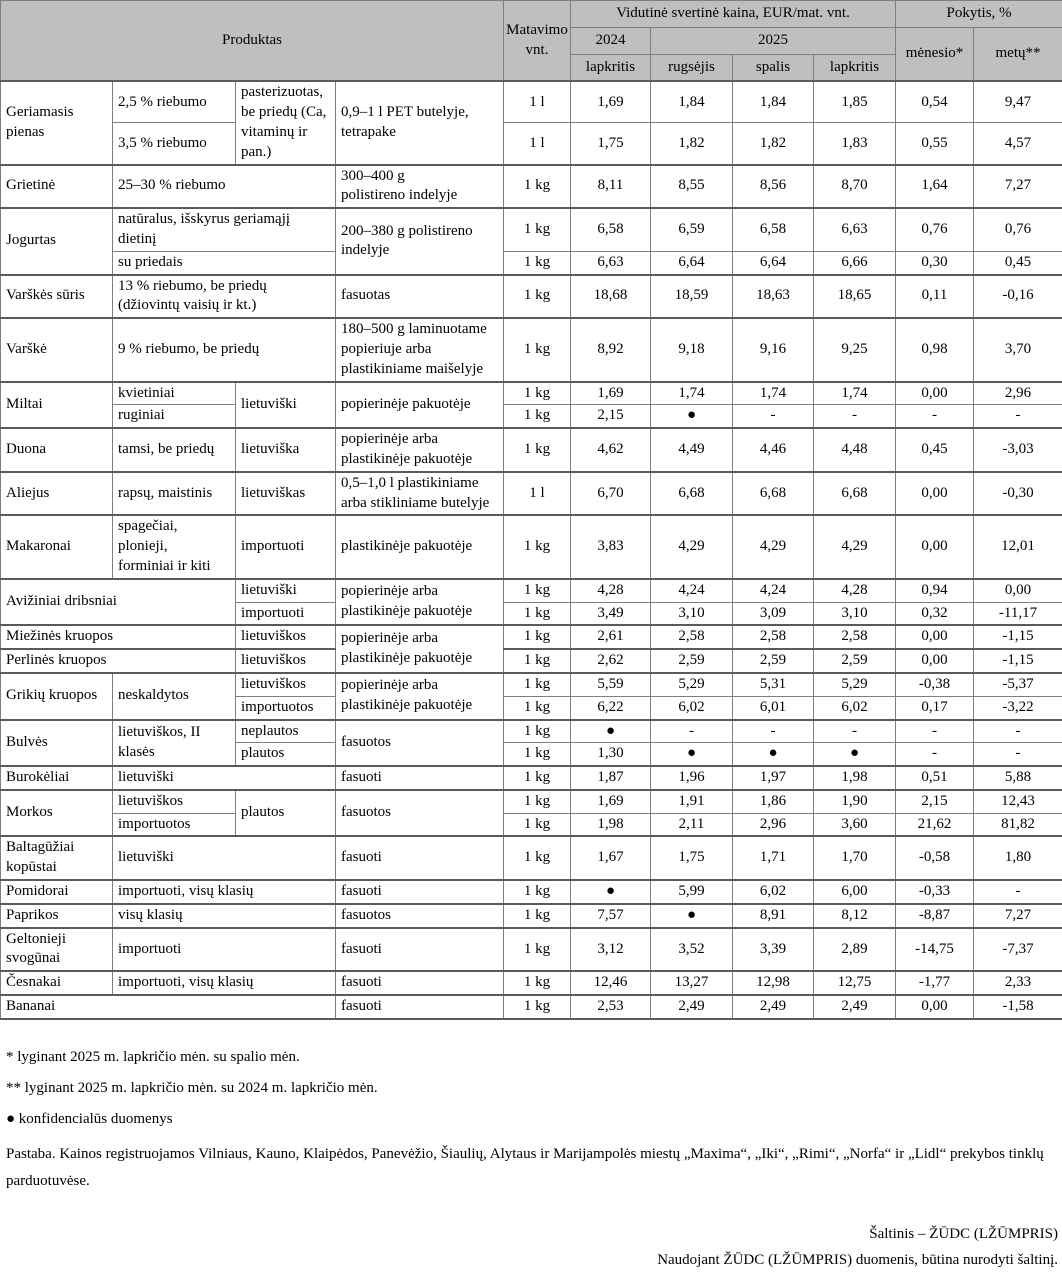  What do you see at coordinates (935, 187) in the screenshot?
I see `change-cell: 1,64` at bounding box center [935, 187].